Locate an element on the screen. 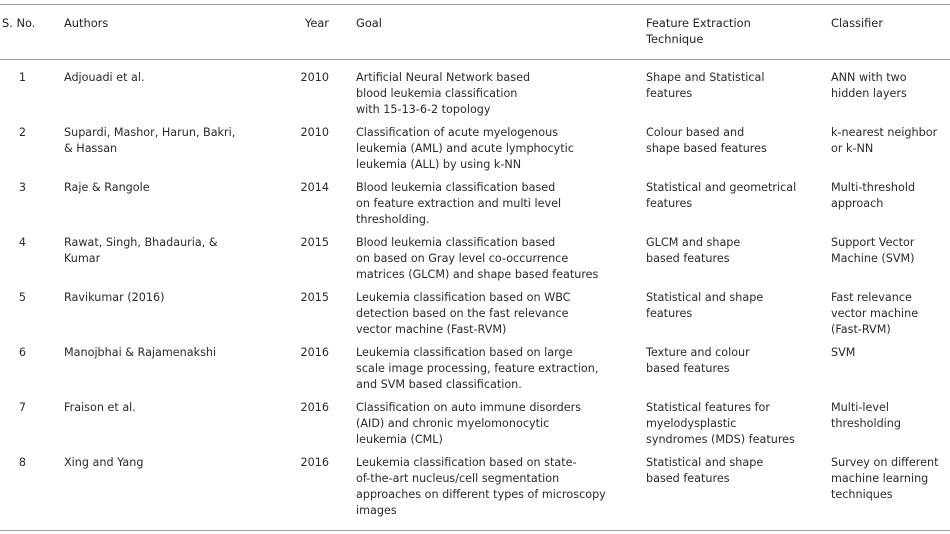  row-2-sno: 2 is located at coordinates (22, 132).